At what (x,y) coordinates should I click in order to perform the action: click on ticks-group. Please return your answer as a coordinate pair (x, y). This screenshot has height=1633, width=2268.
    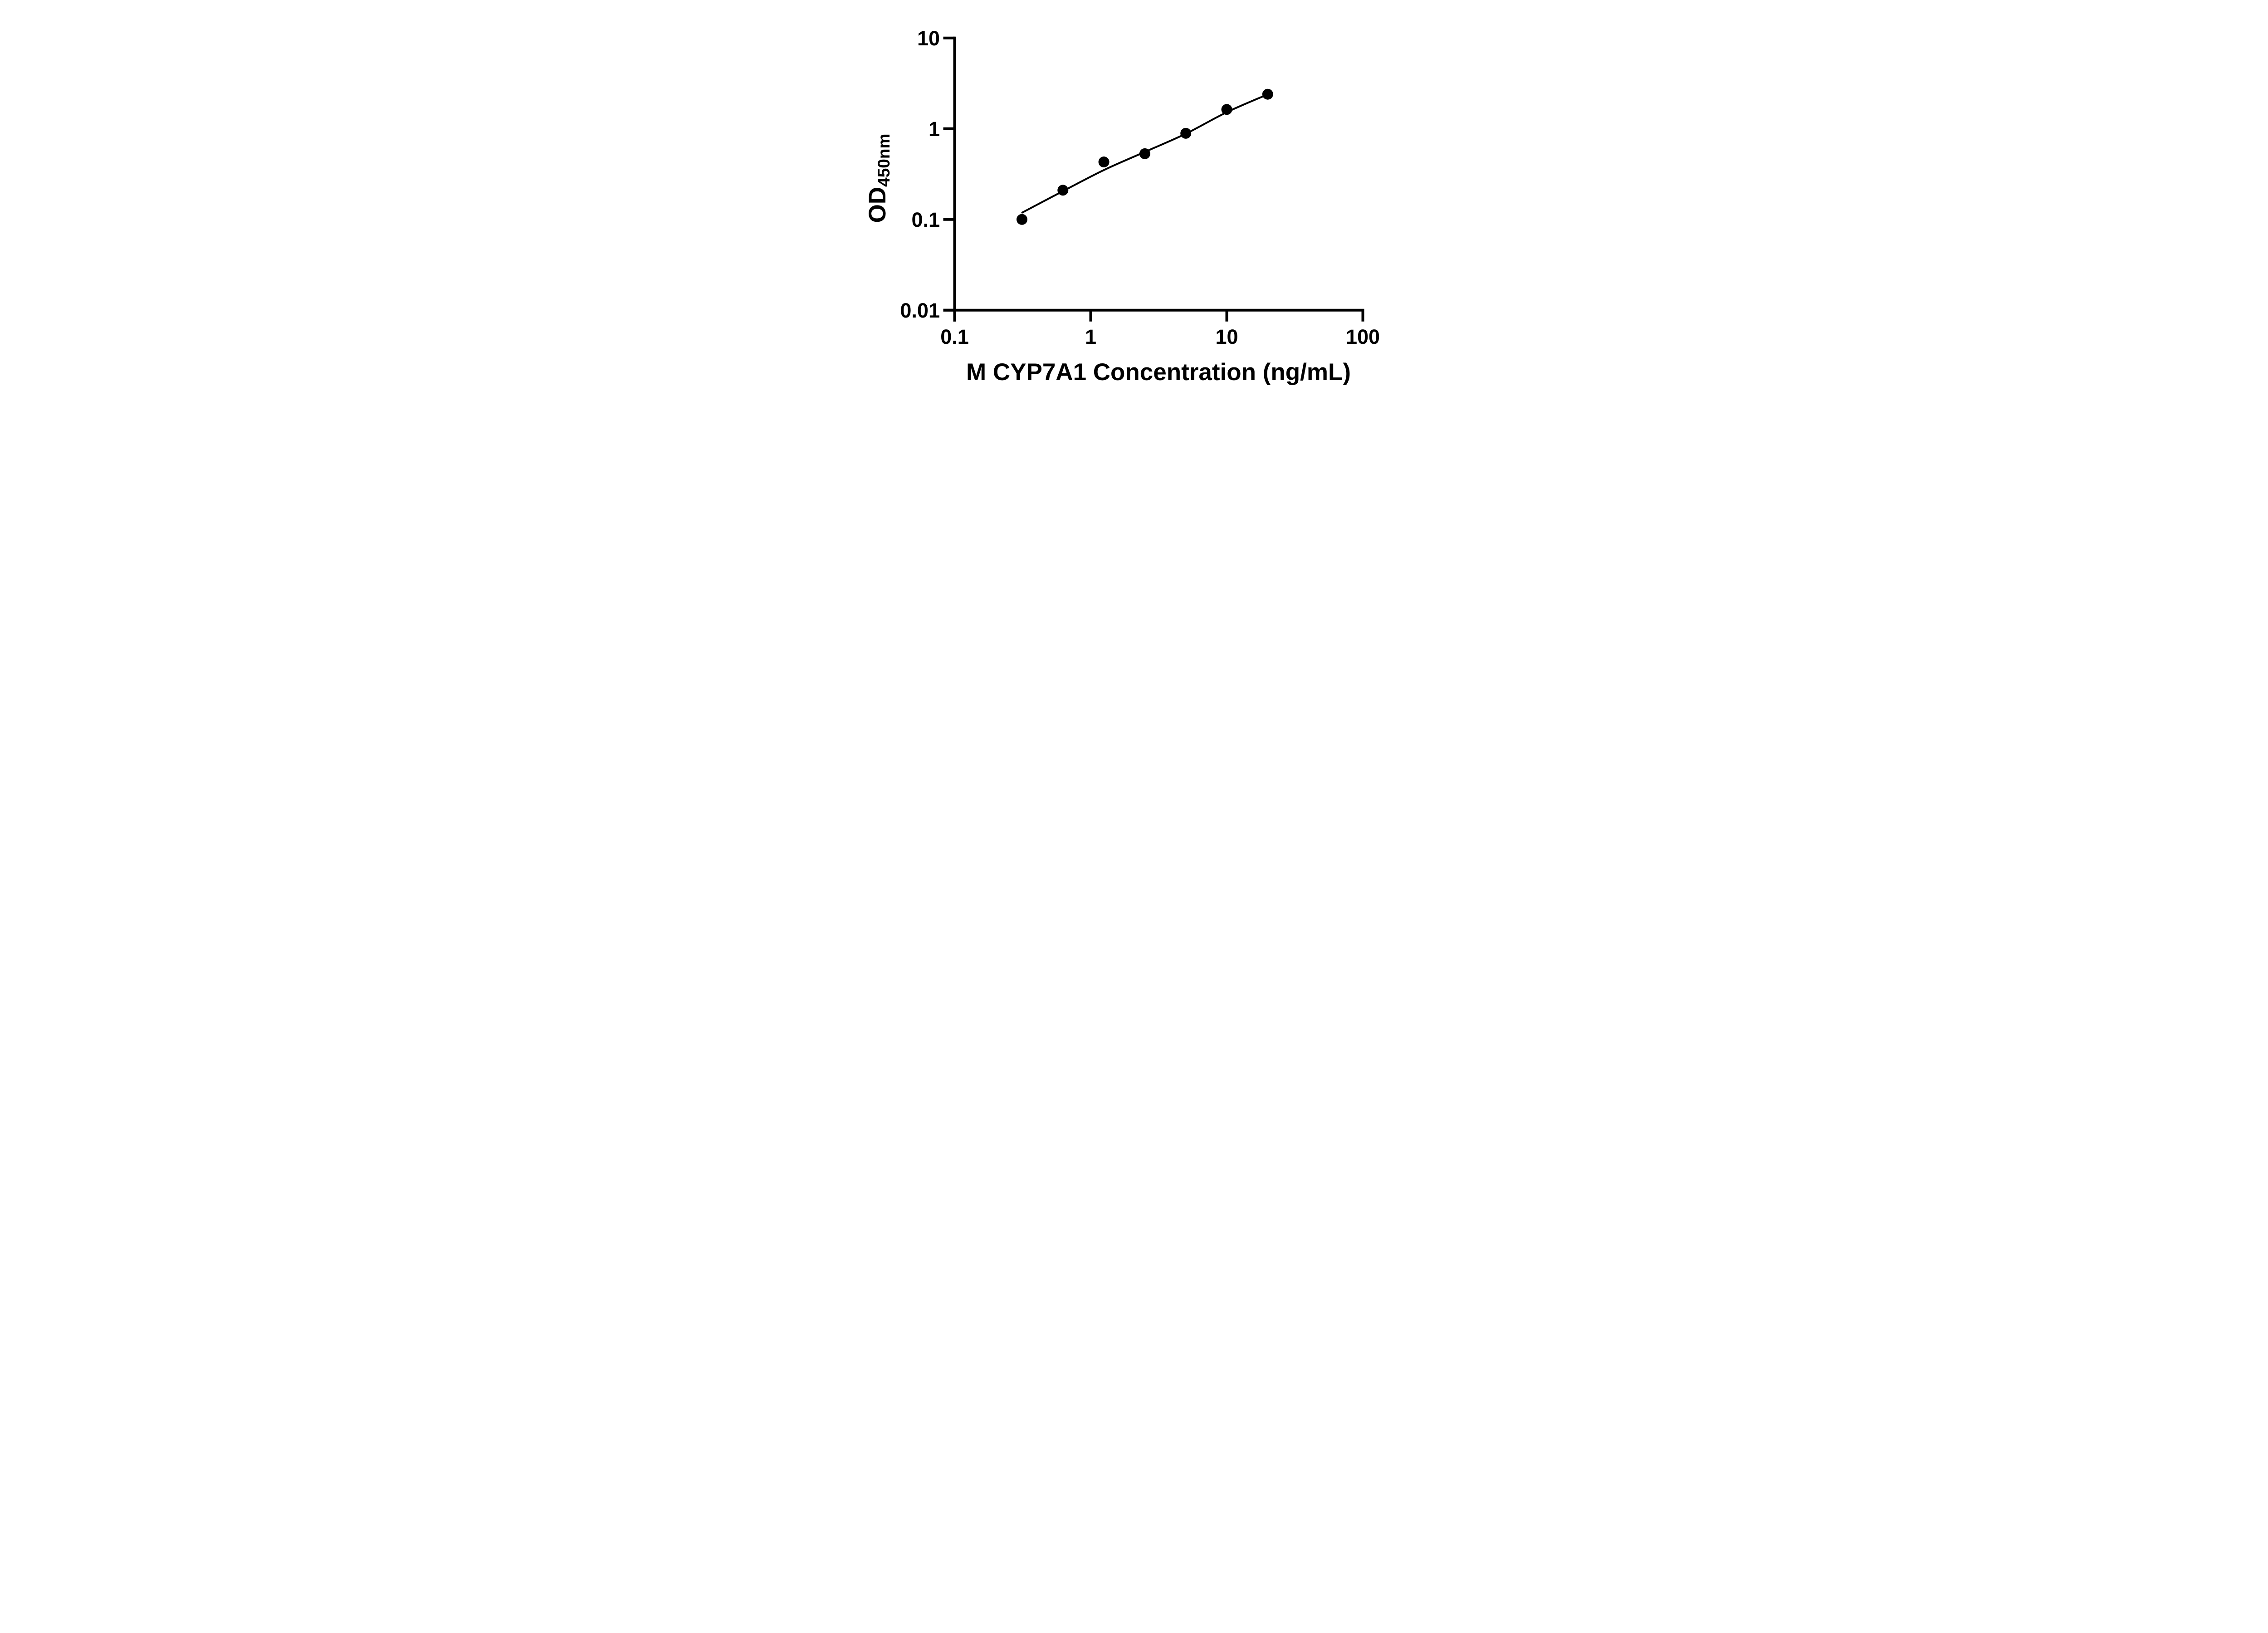
    Looking at the image, I should click on (1153, 179).